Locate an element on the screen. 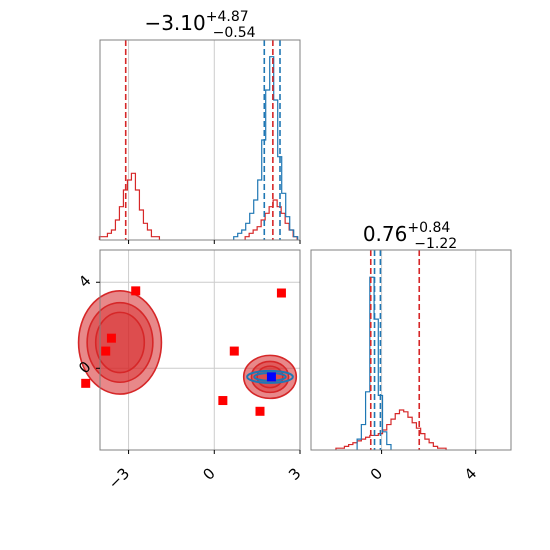 The width and height of the screenshot is (550, 550). param1-title-plus: +4.87 is located at coordinates (227, 17).